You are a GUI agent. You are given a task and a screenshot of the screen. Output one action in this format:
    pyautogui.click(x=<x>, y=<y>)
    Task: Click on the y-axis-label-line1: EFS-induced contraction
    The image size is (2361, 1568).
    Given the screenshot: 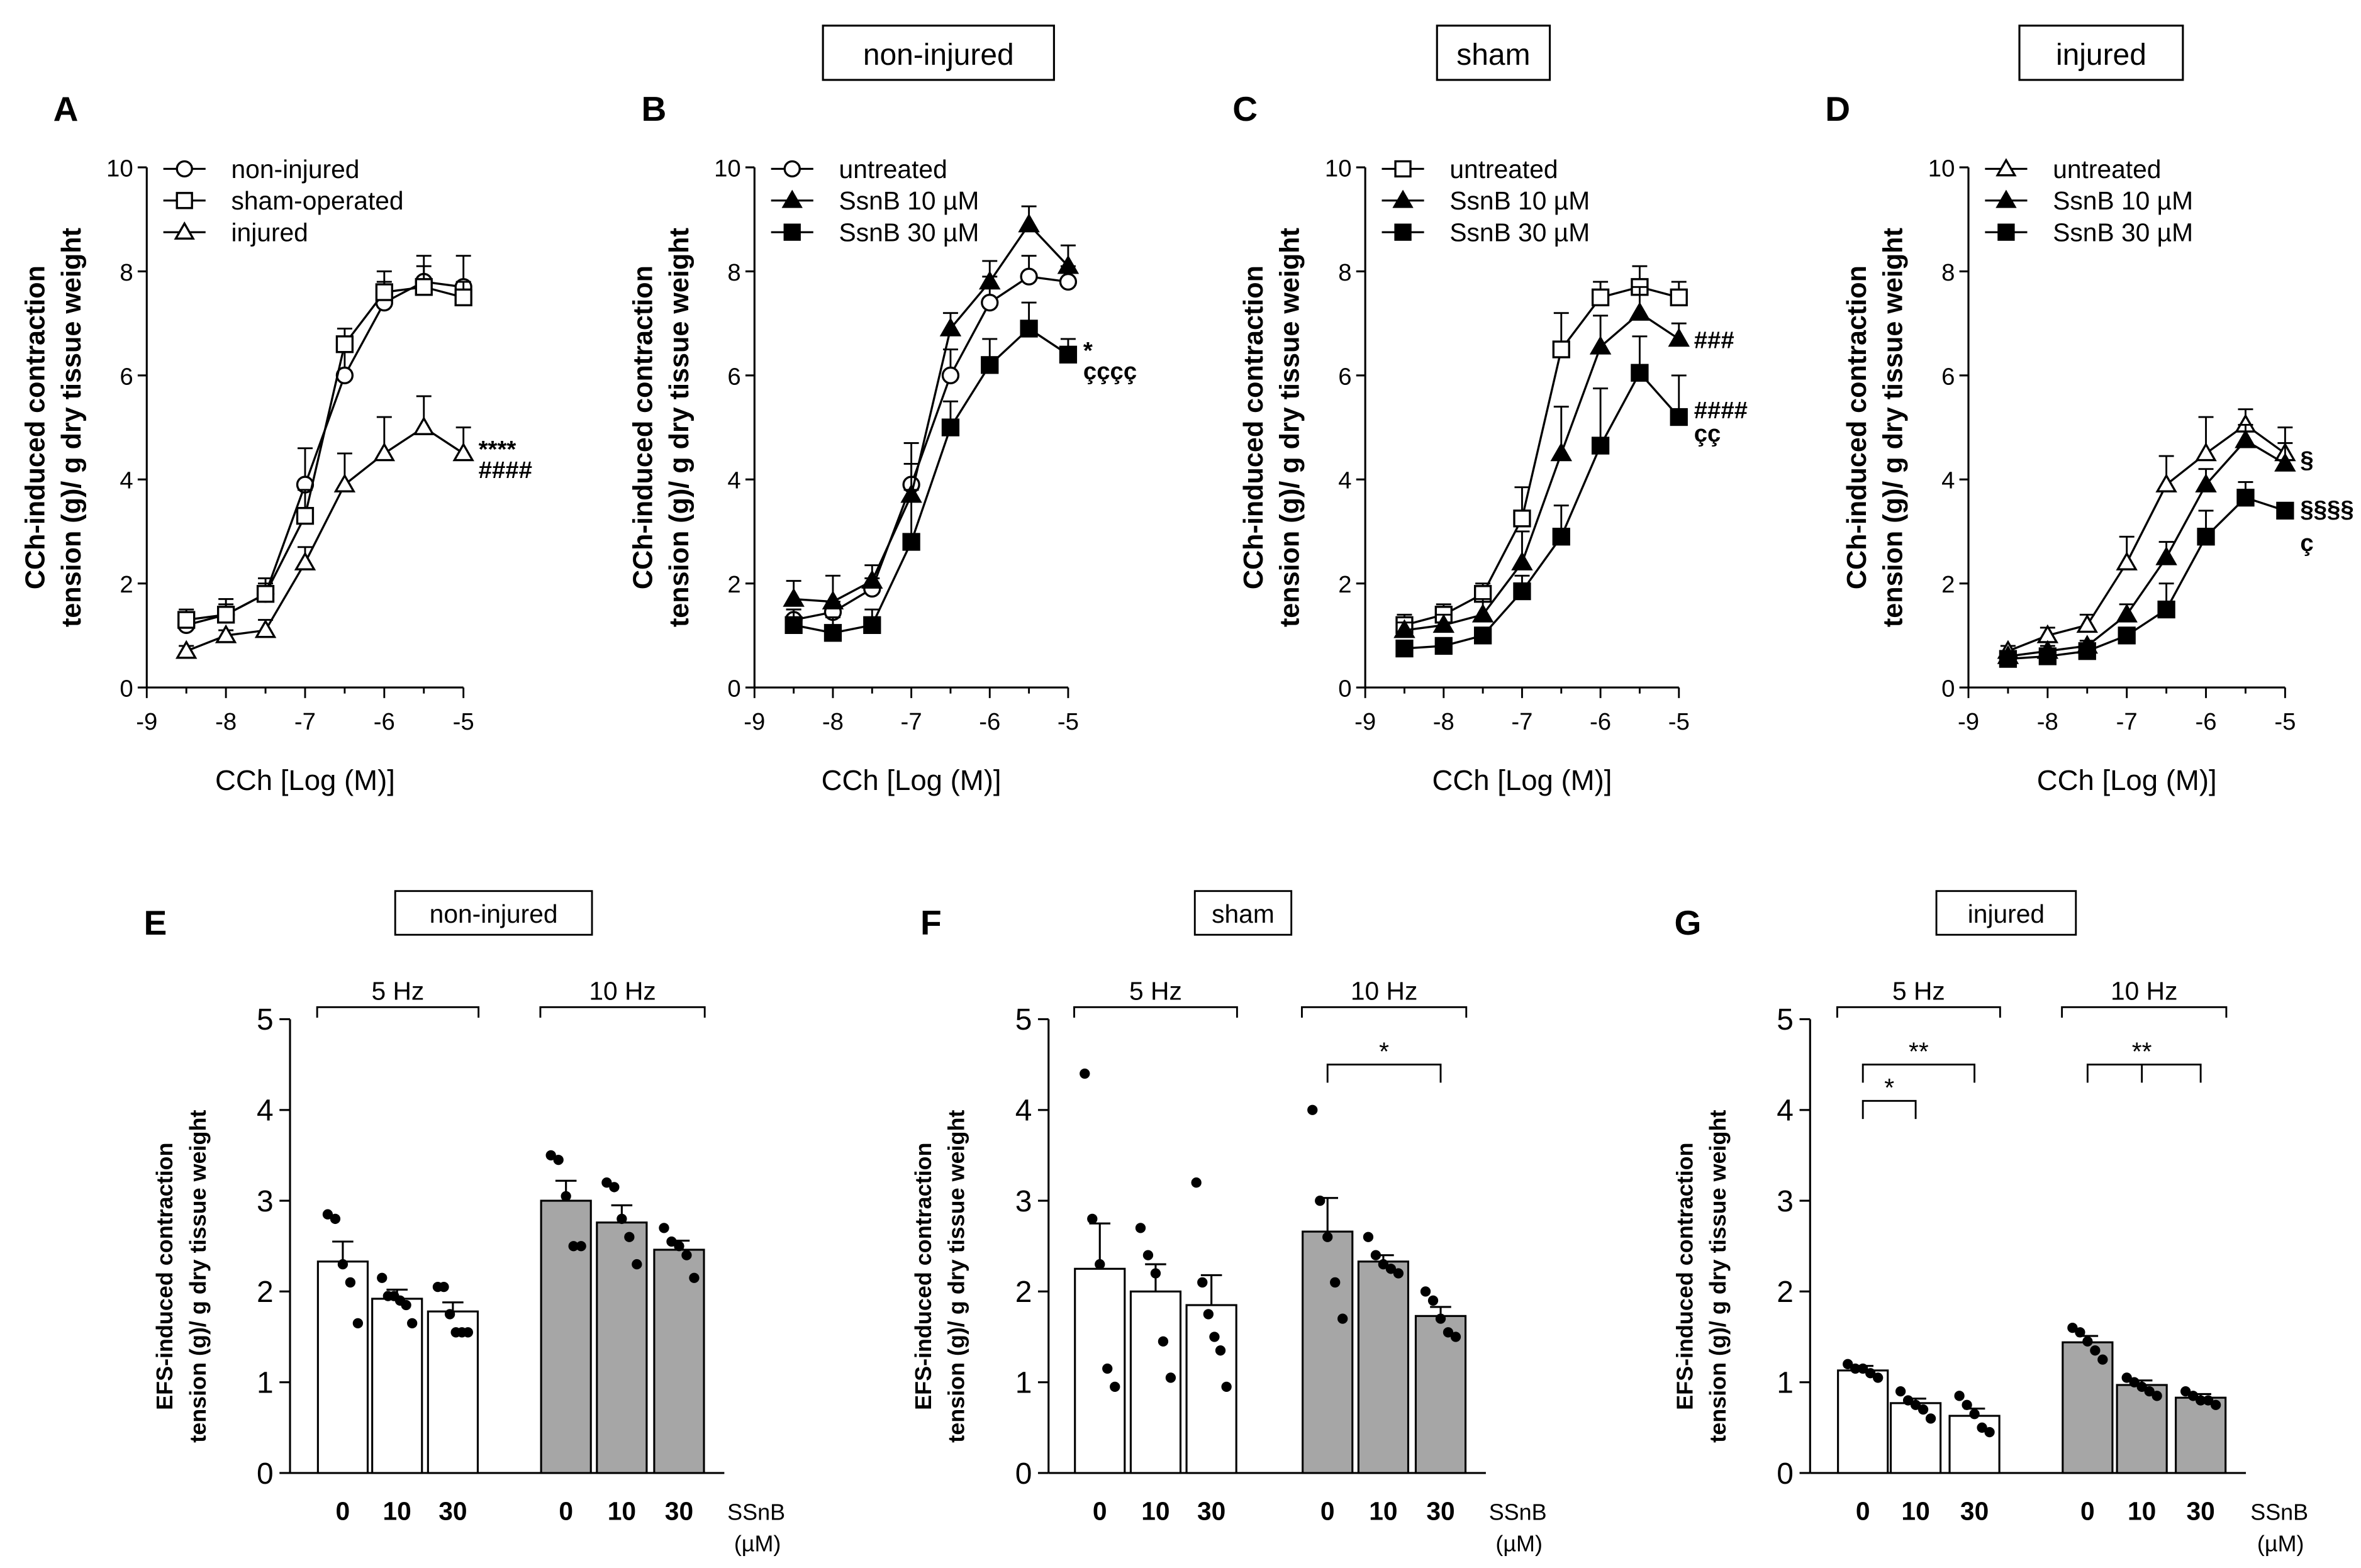 What is the action you would take?
    pyautogui.click(x=164, y=1276)
    